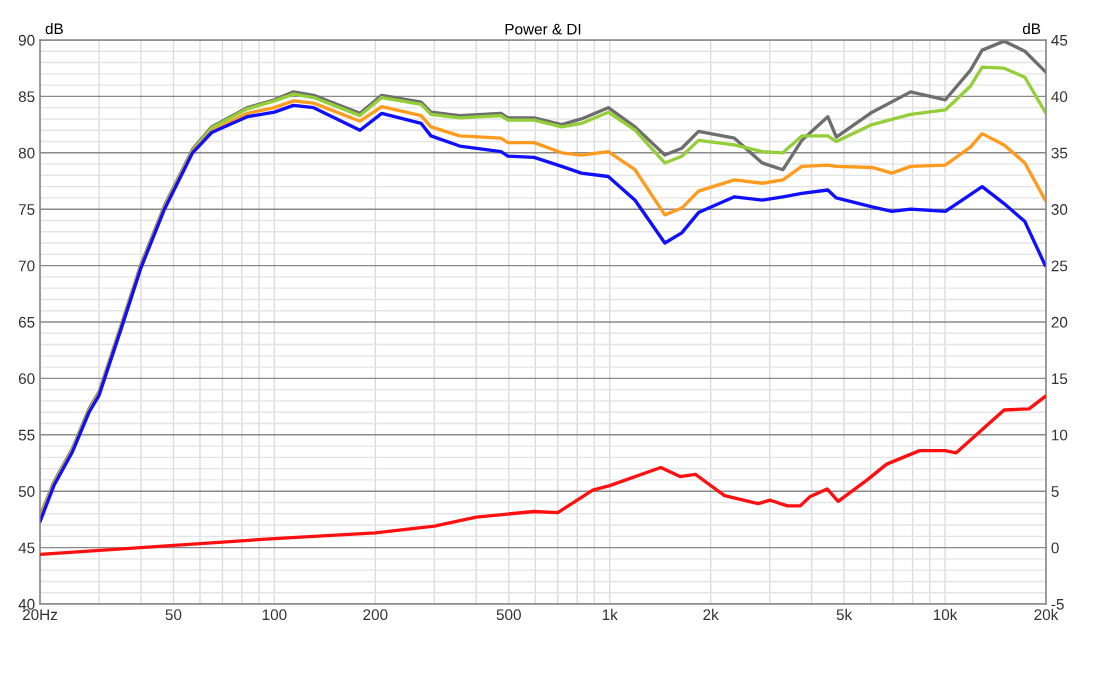 The image size is (1098, 673). Describe the element at coordinates (26, 266) in the screenshot. I see `y-tick-label: 70` at that location.